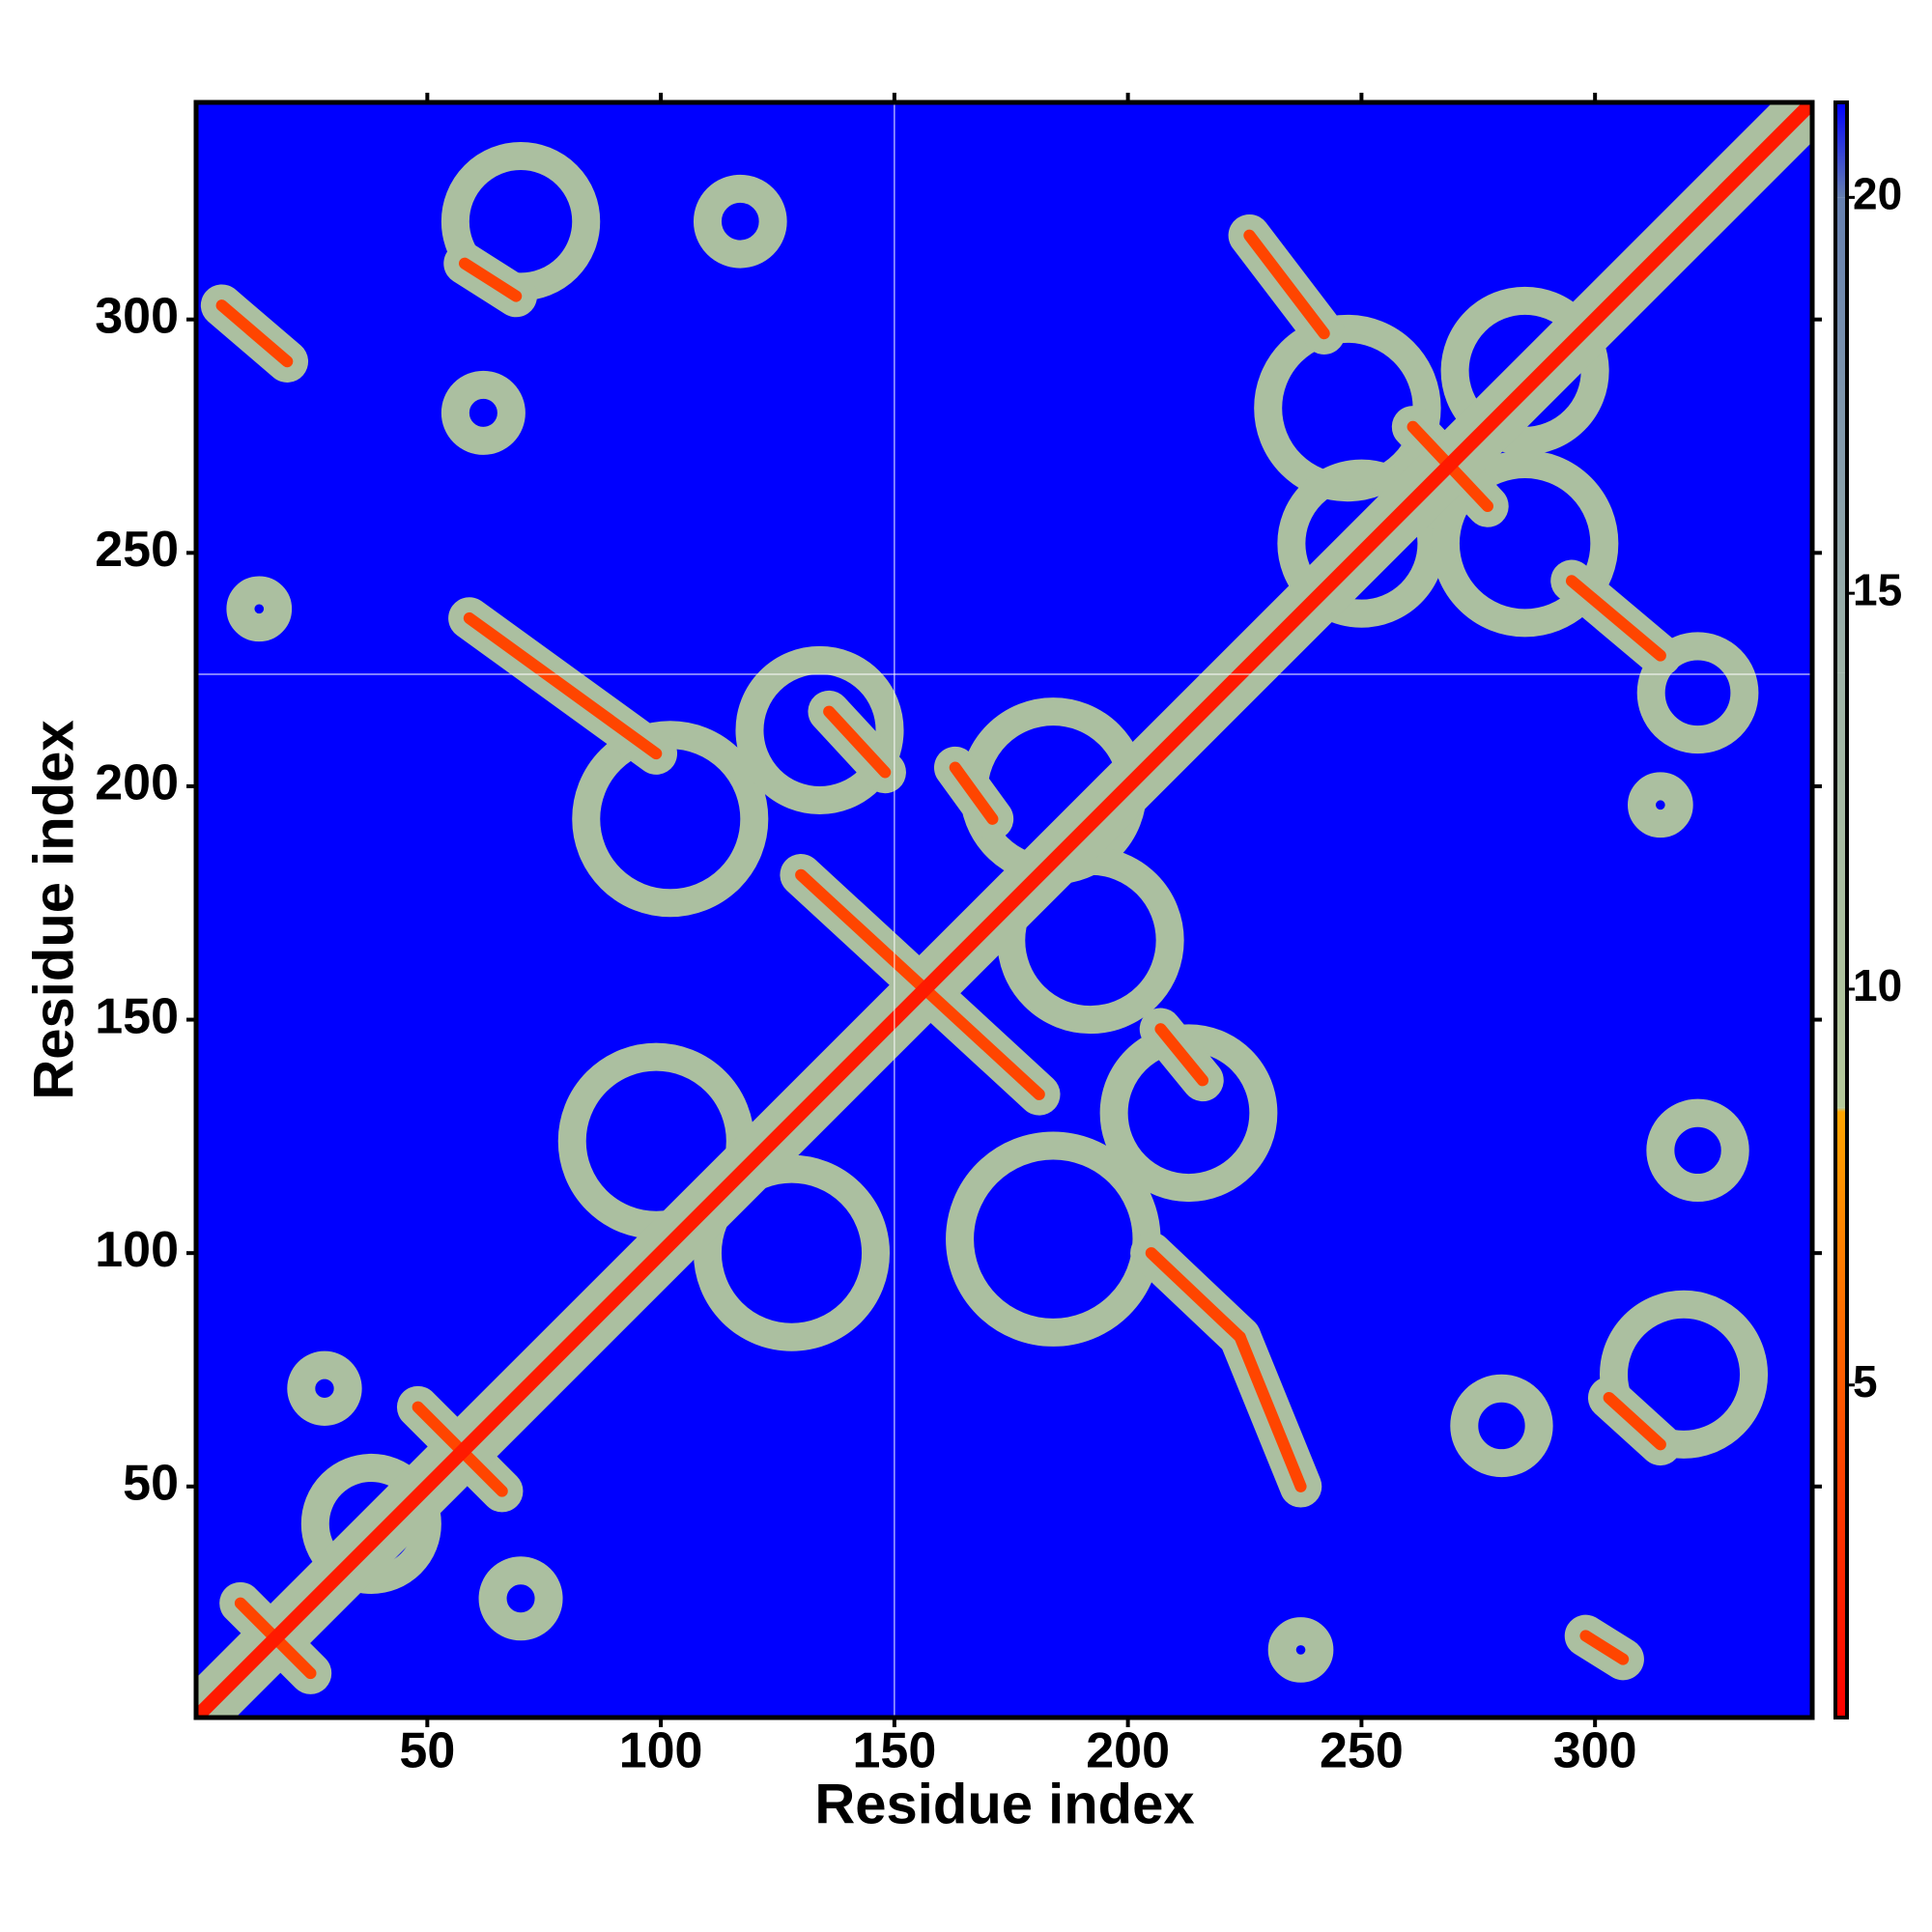 This screenshot has width=1932, height=1932. I want to click on colorbar-frame, so click(1841, 909).